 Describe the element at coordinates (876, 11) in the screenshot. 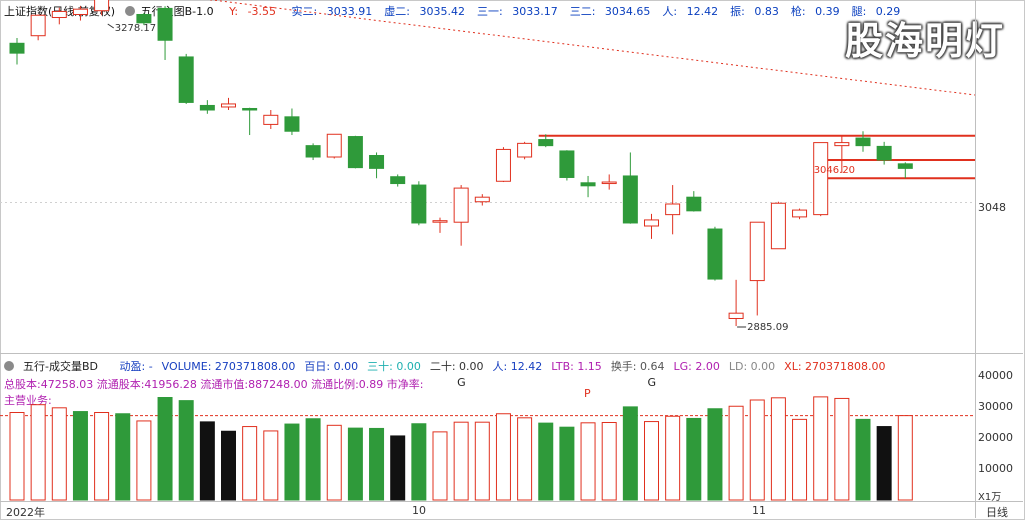

I see `header-item: 腿: 0.29` at that location.